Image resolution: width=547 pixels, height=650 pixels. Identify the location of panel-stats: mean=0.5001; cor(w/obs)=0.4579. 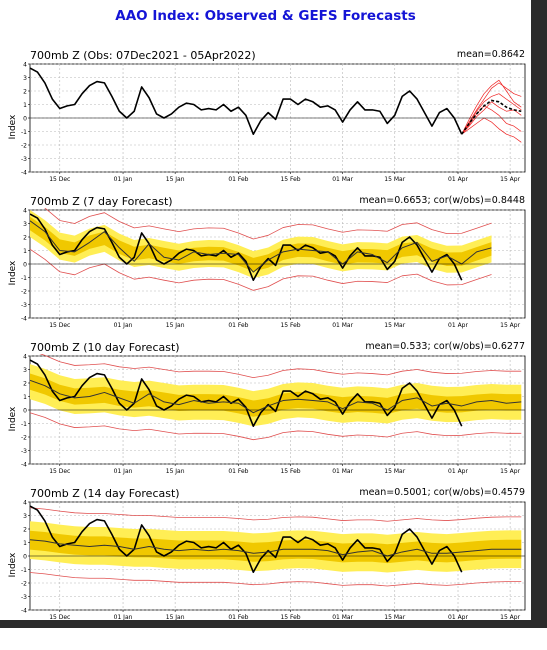
(442, 492).